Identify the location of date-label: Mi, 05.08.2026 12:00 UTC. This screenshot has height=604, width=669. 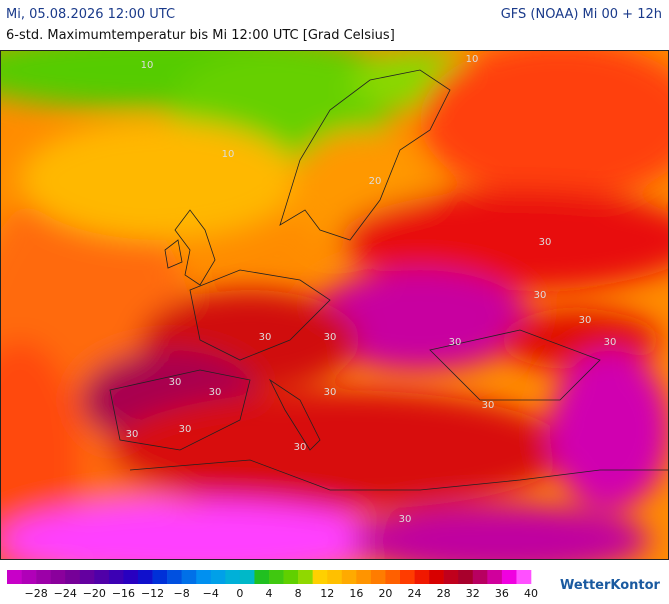
(90, 14).